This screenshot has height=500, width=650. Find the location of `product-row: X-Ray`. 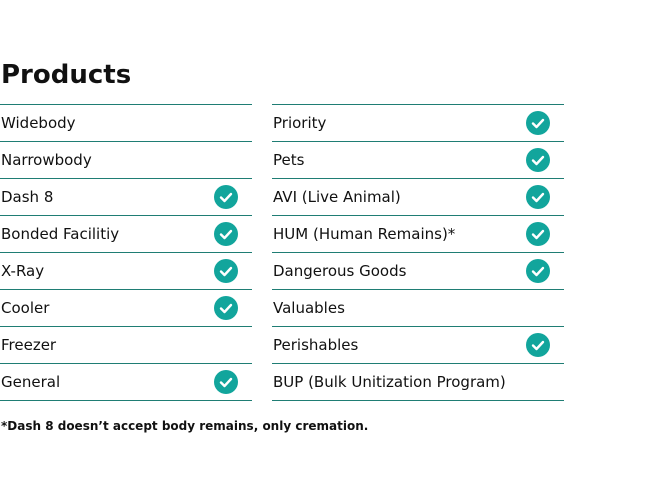

product-row: X-Ray is located at coordinates (126, 271).